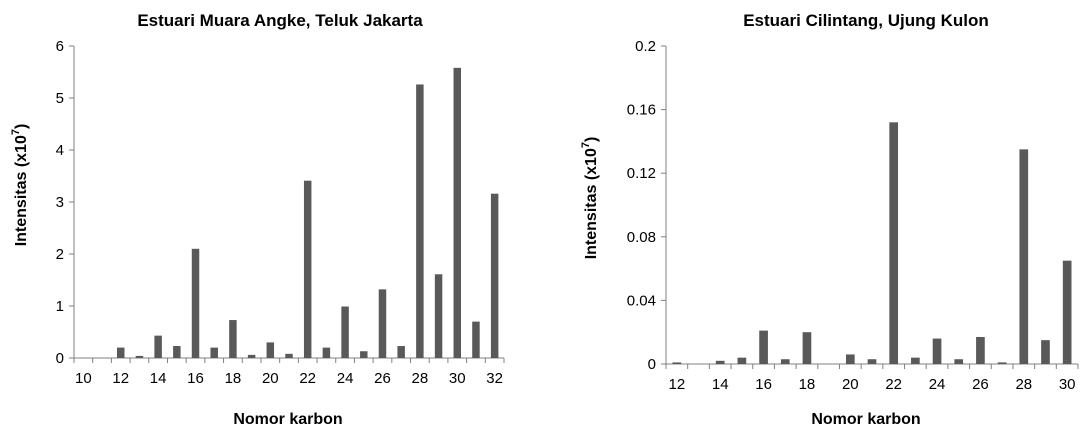 The width and height of the screenshot is (1084, 430). I want to click on y-tick-label: 0.2, so click(645, 46).